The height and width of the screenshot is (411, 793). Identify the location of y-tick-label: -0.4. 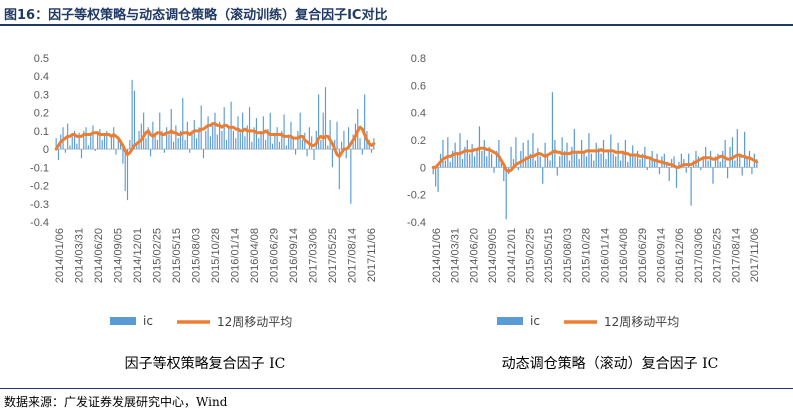
(416, 223).